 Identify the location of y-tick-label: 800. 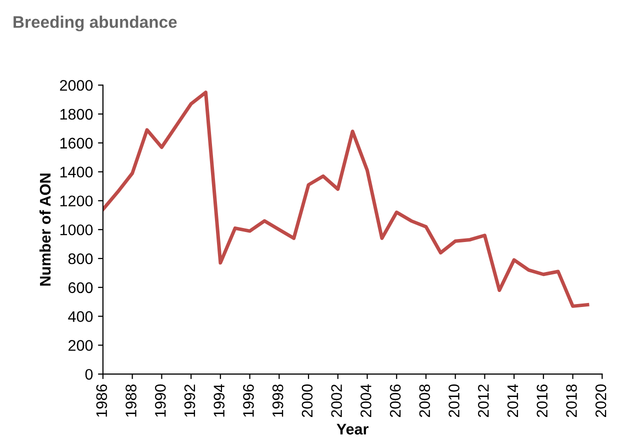
(80, 258).